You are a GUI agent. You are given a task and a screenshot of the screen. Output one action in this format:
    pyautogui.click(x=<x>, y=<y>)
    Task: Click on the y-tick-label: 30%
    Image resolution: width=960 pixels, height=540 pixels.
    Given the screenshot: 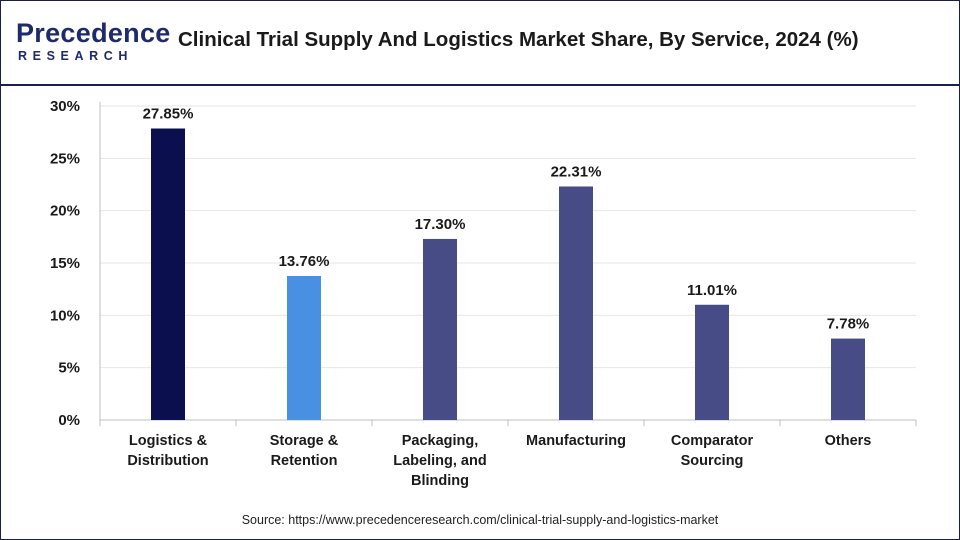 What is the action you would take?
    pyautogui.click(x=65, y=106)
    